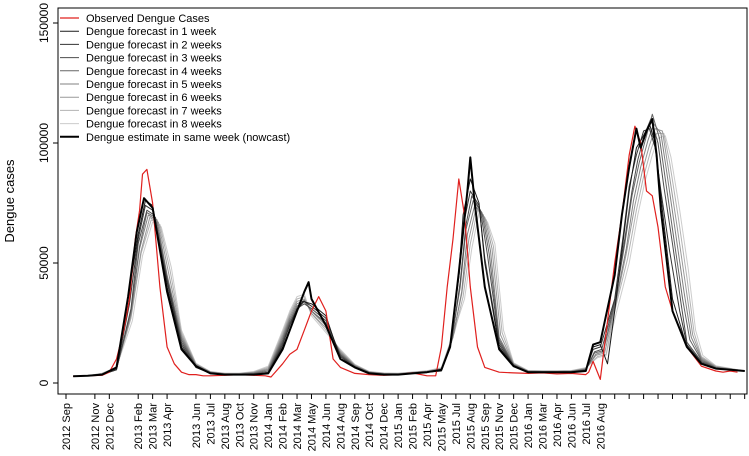  I want to click on legend-label-1: Observed Dengue Cases, so click(148, 19).